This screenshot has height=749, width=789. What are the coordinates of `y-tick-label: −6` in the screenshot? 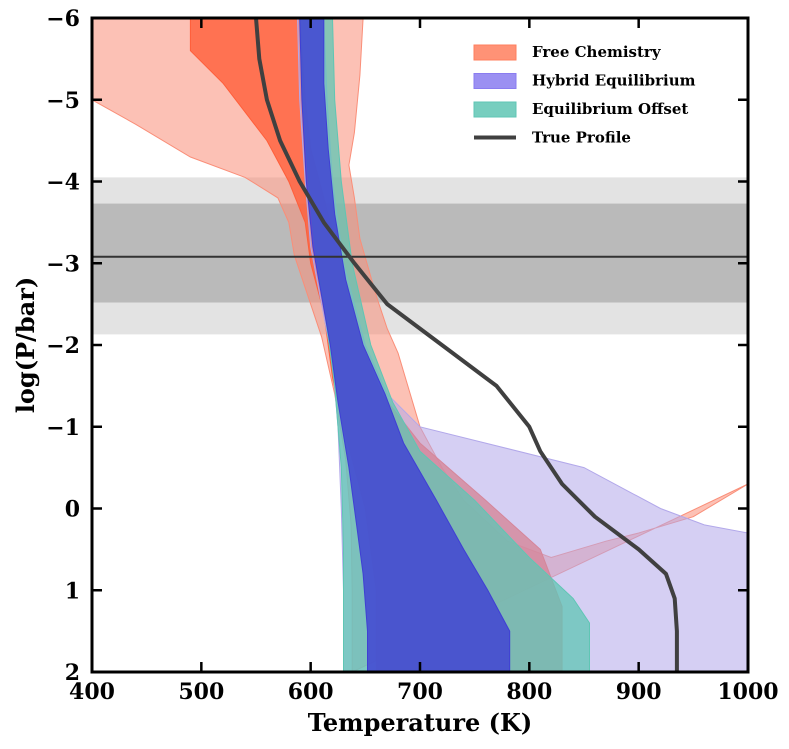 It's located at (63, 19).